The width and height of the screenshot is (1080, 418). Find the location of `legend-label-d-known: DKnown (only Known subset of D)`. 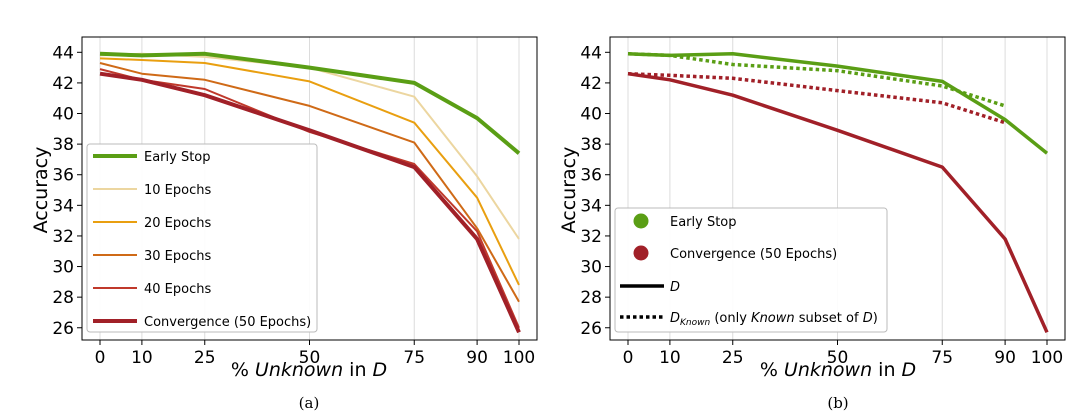

legend-label-d-known: DKnown (only Known subset of D) is located at coordinates (774, 319).